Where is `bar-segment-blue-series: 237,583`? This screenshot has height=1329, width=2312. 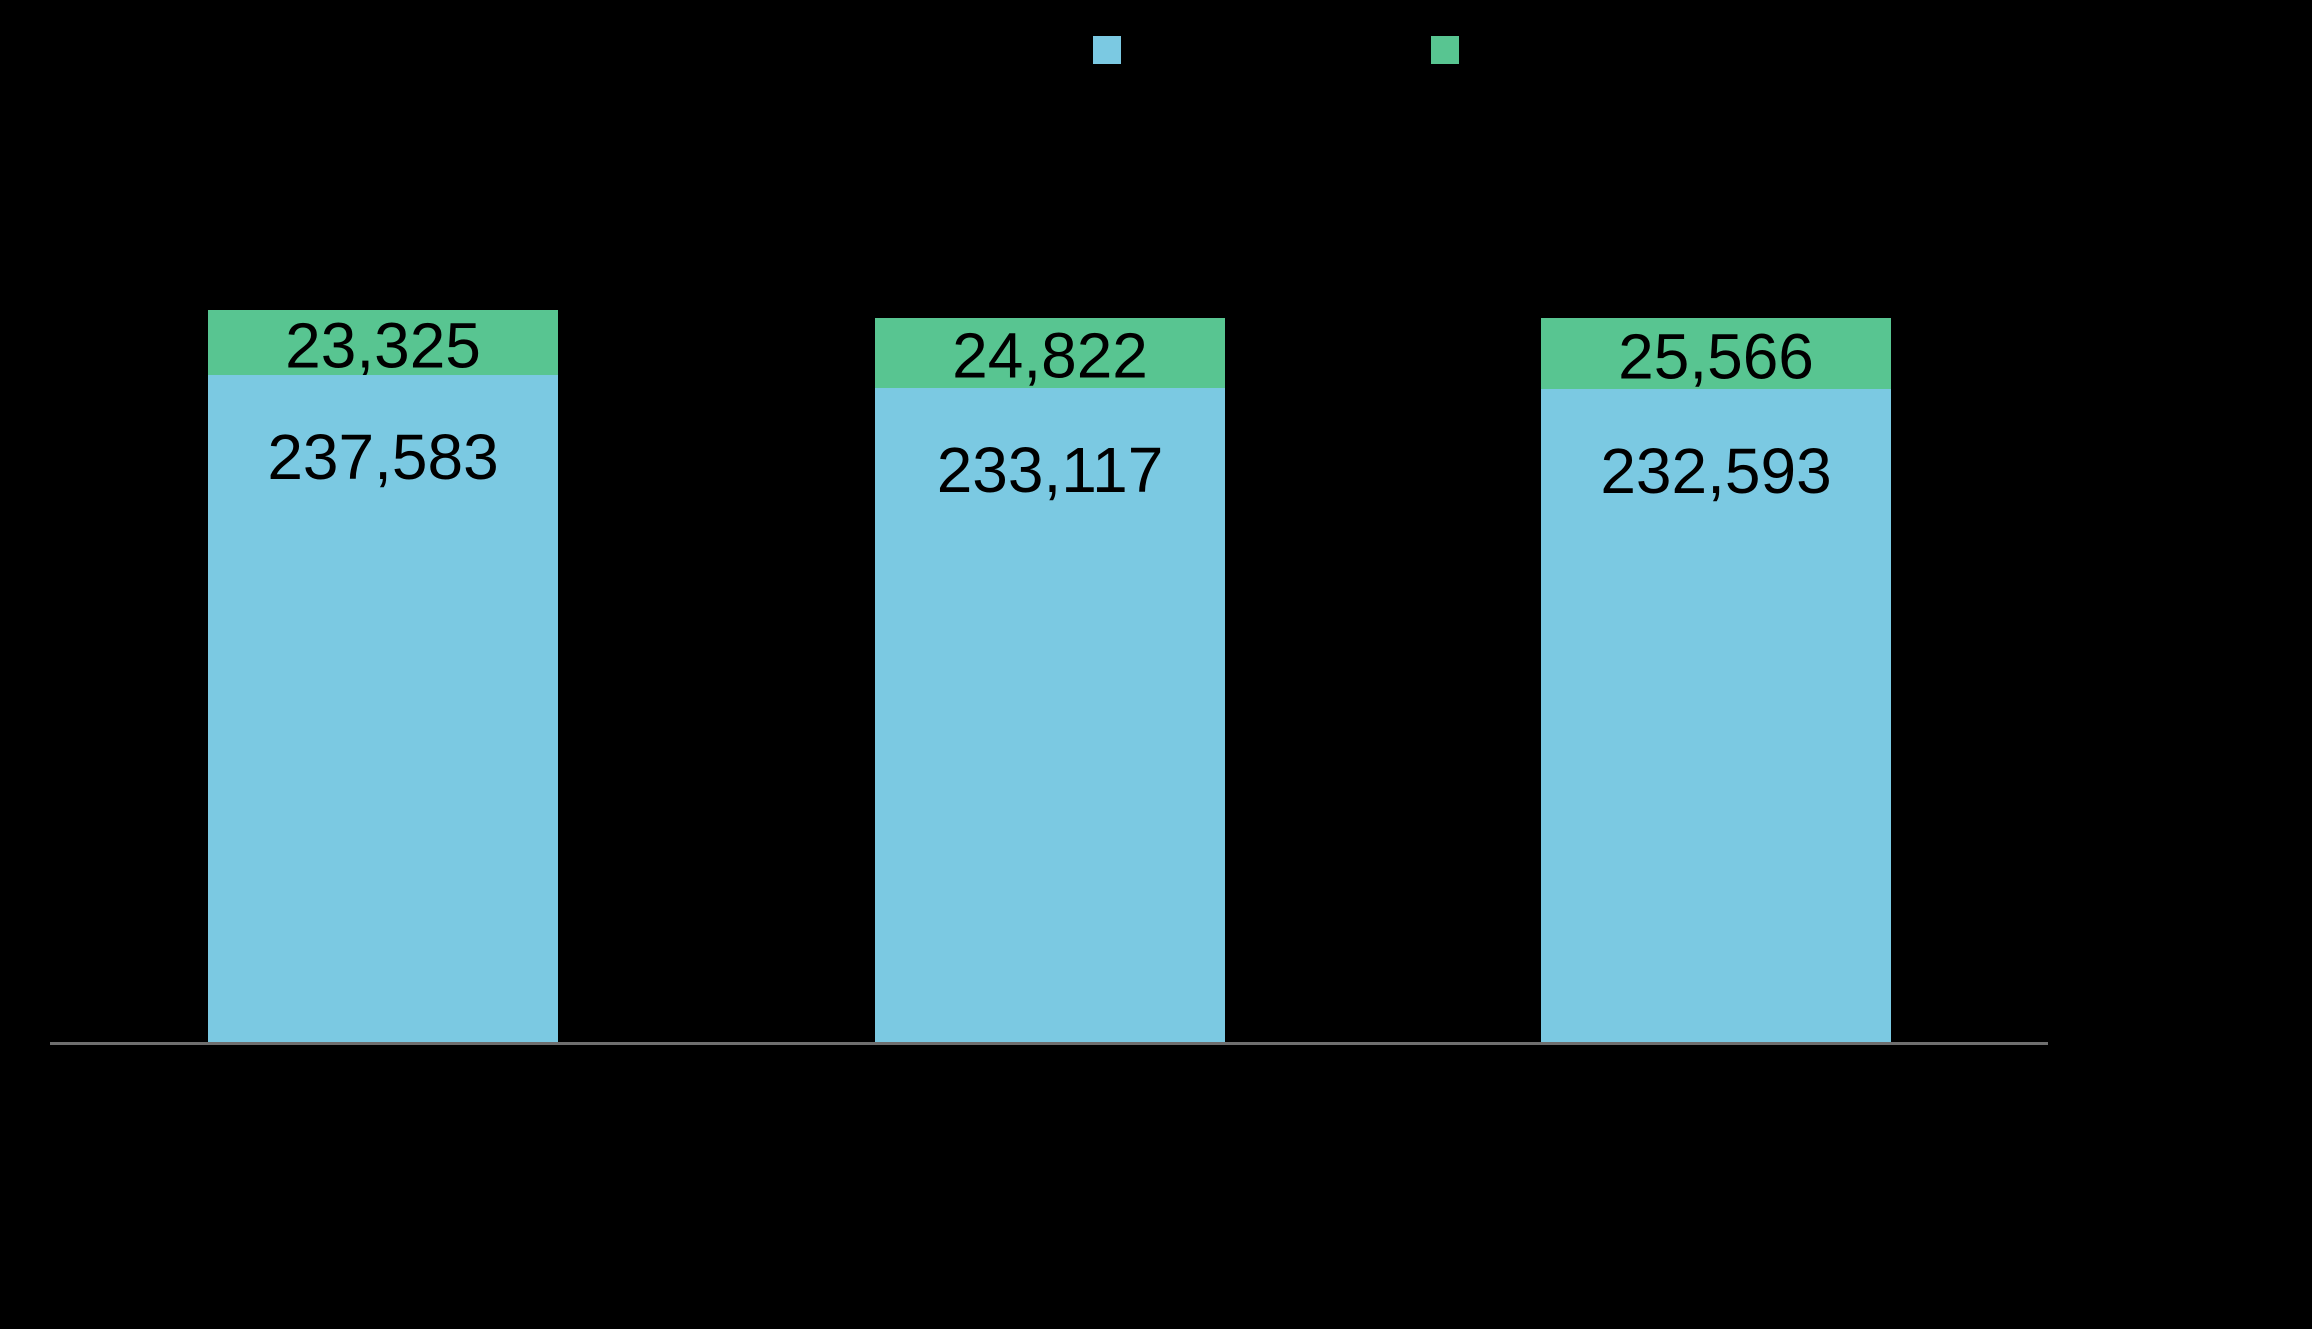
bar-segment-blue-series: 237,583 is located at coordinates (383, 708).